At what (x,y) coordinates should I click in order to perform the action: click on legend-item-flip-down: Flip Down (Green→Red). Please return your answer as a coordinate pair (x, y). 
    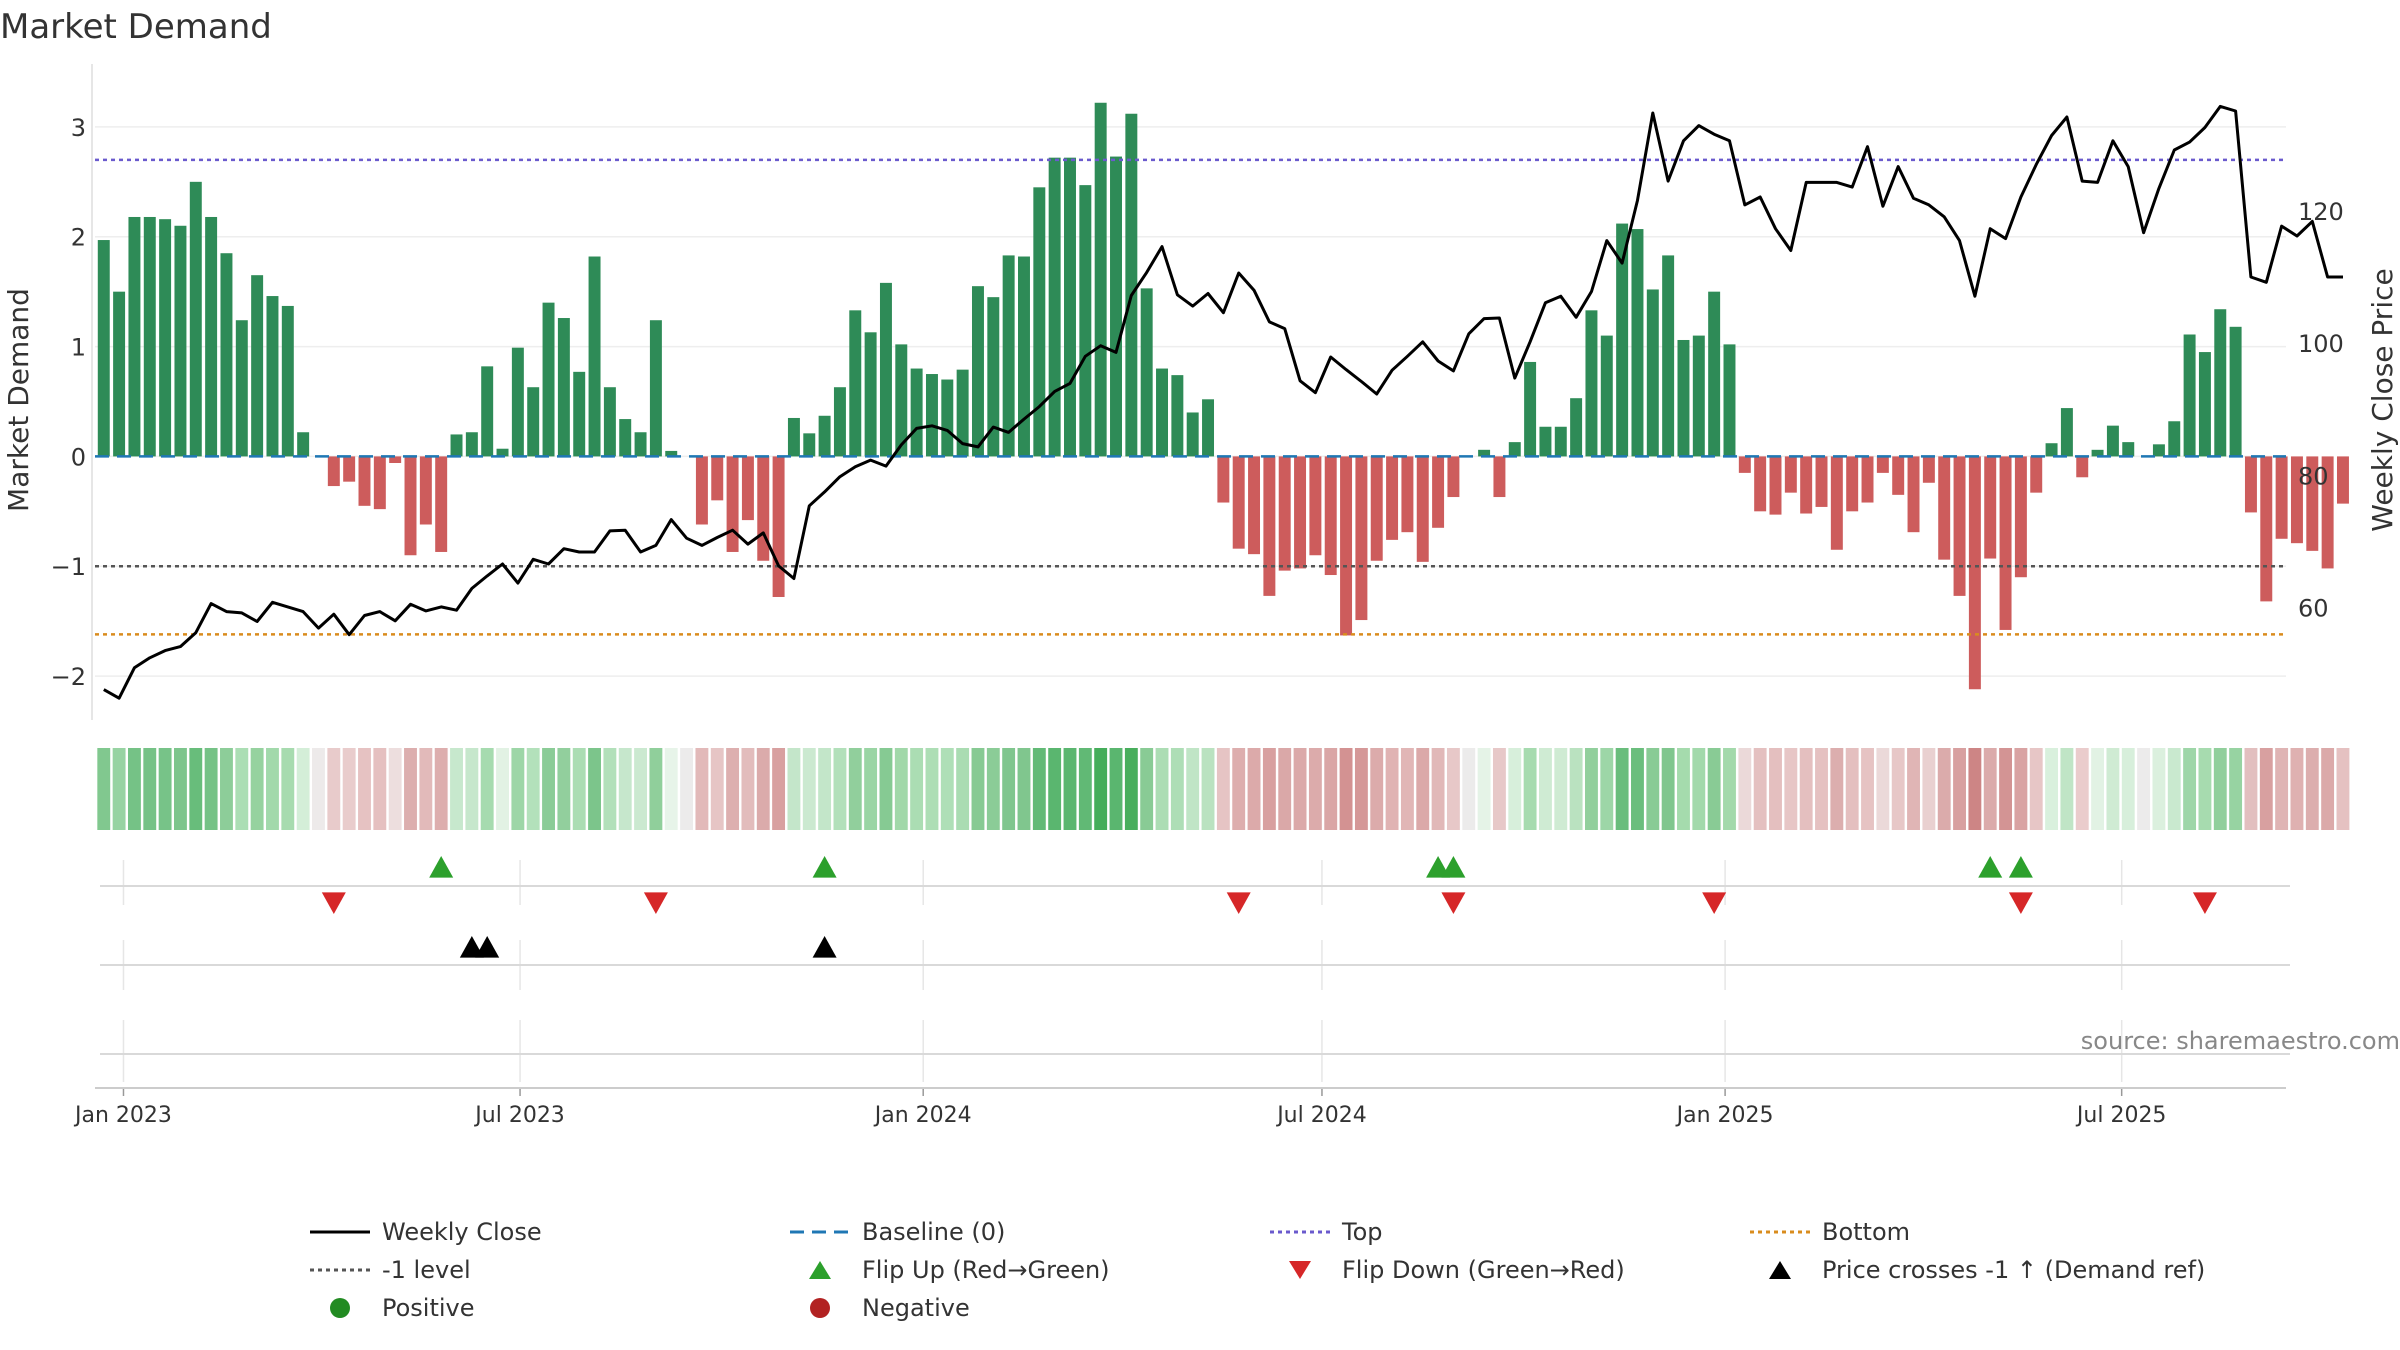
    Looking at the image, I should click on (1442, 1270).